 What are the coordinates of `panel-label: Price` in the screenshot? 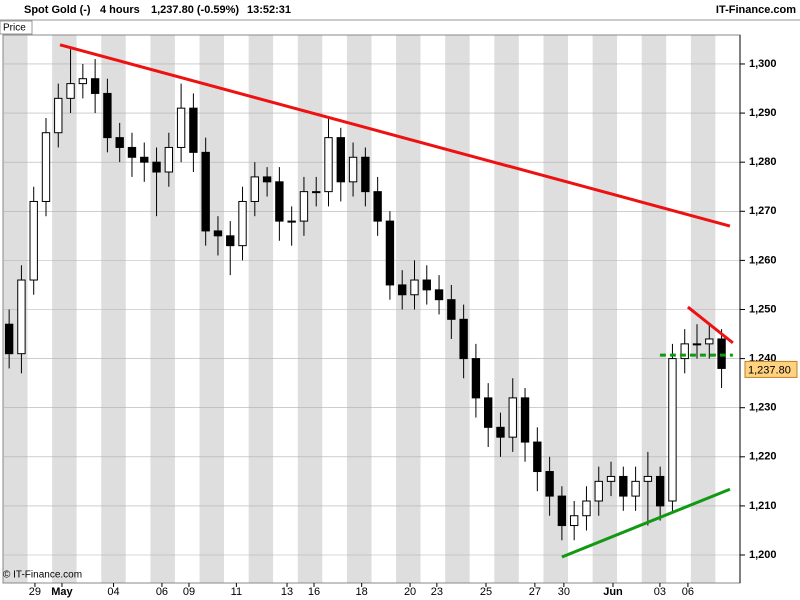 It's located at (14, 28).